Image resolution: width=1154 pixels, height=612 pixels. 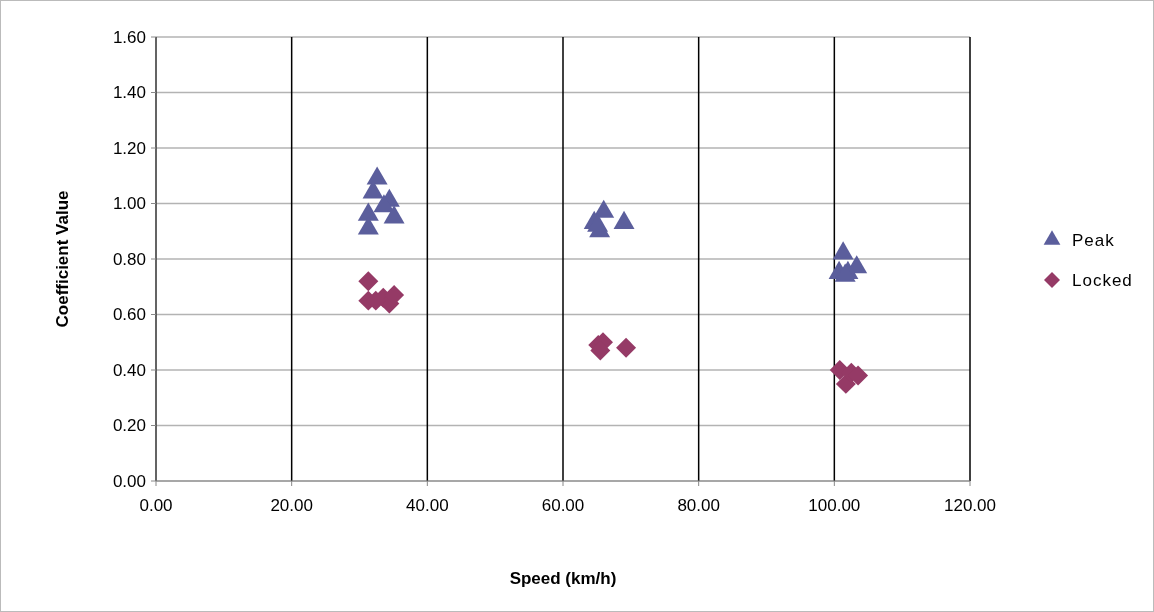 What do you see at coordinates (129, 370) in the screenshot?
I see `y-tick-label: 0.40` at bounding box center [129, 370].